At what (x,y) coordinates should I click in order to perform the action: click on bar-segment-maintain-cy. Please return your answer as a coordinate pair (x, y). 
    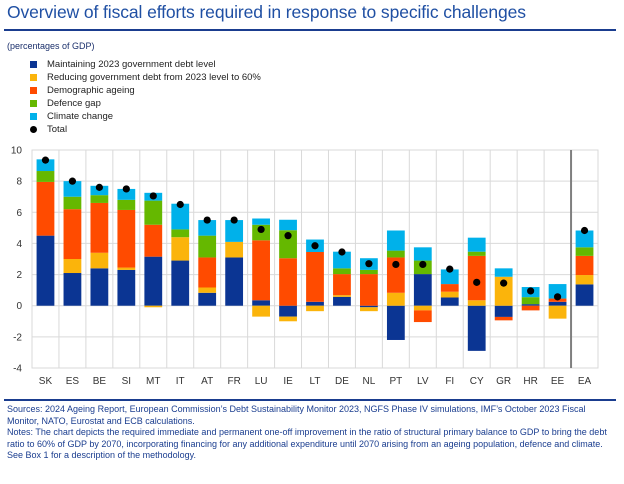
    Looking at the image, I should click on (476, 328).